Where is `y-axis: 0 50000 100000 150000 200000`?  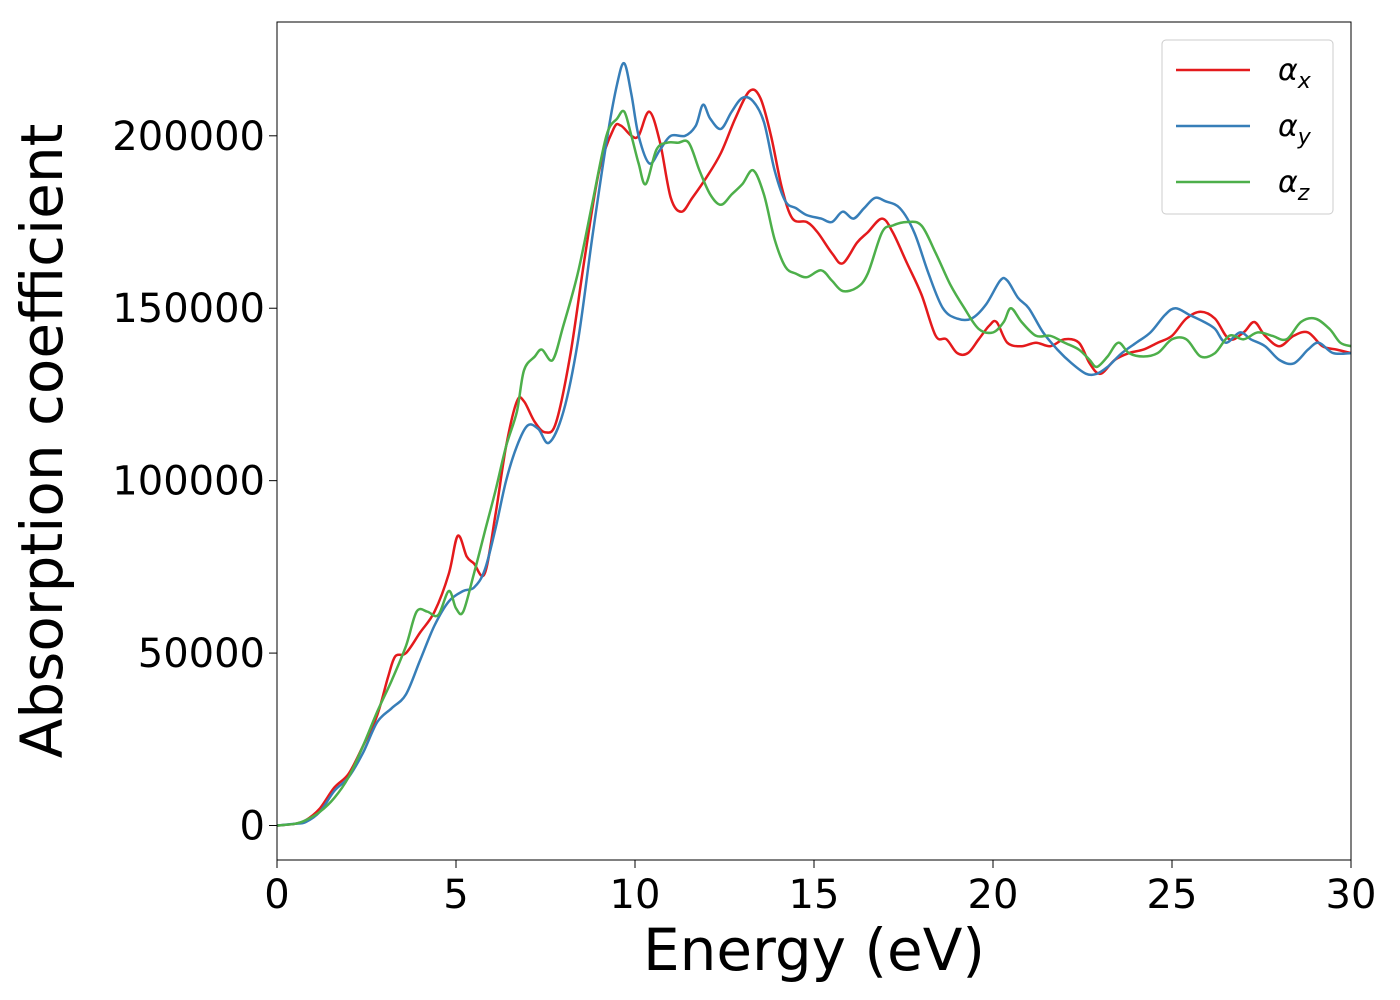 y-axis: 0 50000 100000 150000 200000 is located at coordinates (194, 482).